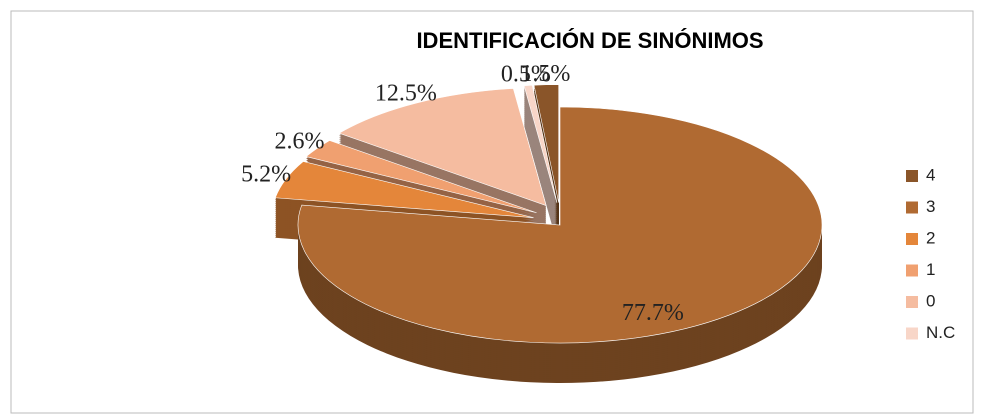  I want to click on legend-label: 1, so click(930, 269).